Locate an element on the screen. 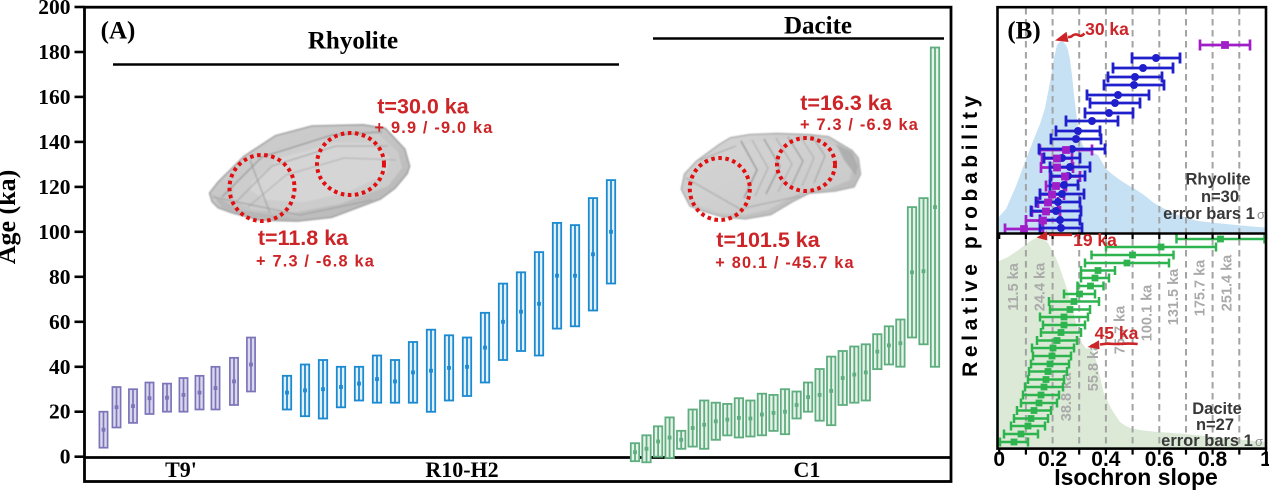  svg-text: t=101.5 ka is located at coordinates (768, 240).